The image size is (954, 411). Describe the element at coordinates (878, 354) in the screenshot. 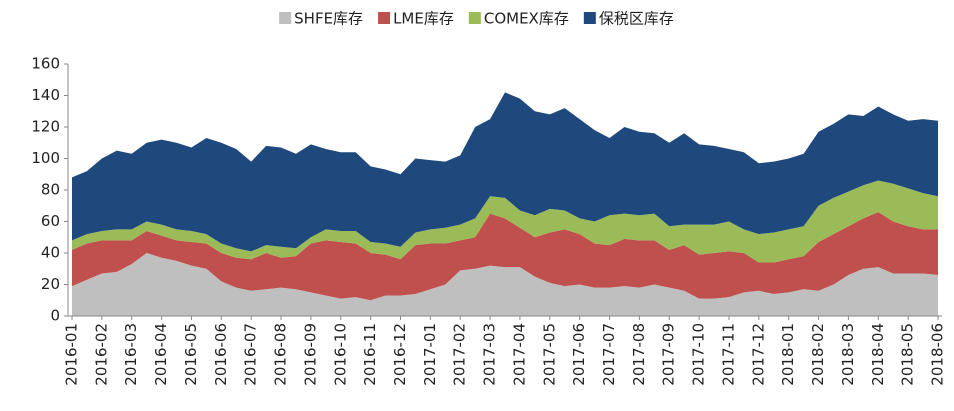

I see `x-tick-label: 2018-04` at that location.